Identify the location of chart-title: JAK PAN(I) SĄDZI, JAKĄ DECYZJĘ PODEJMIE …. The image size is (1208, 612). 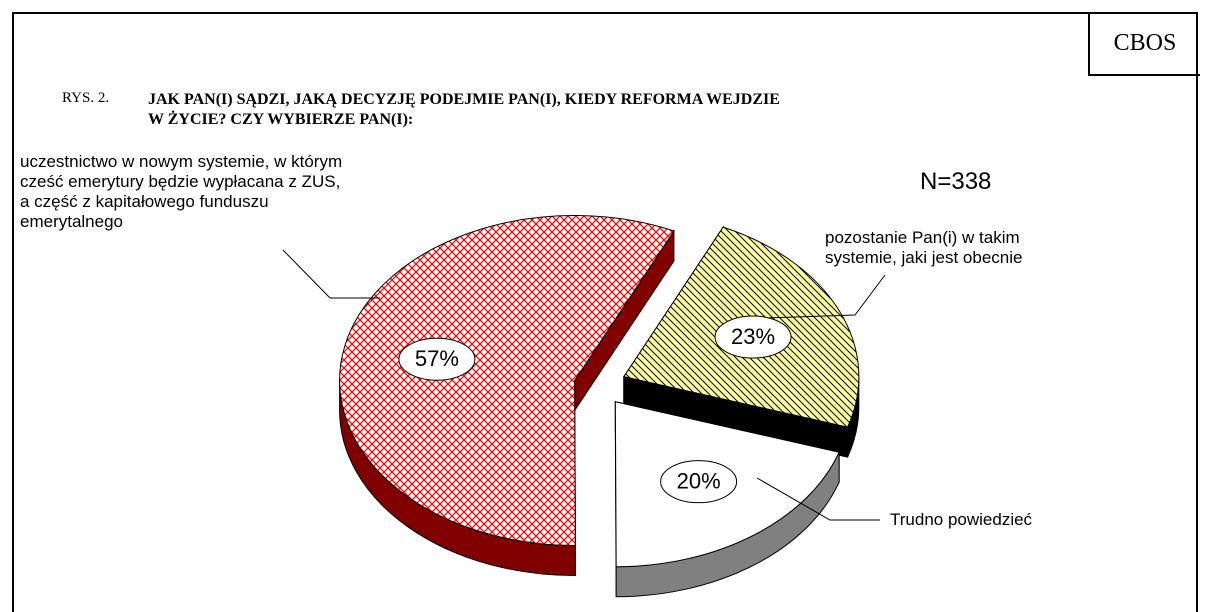
(464, 109).